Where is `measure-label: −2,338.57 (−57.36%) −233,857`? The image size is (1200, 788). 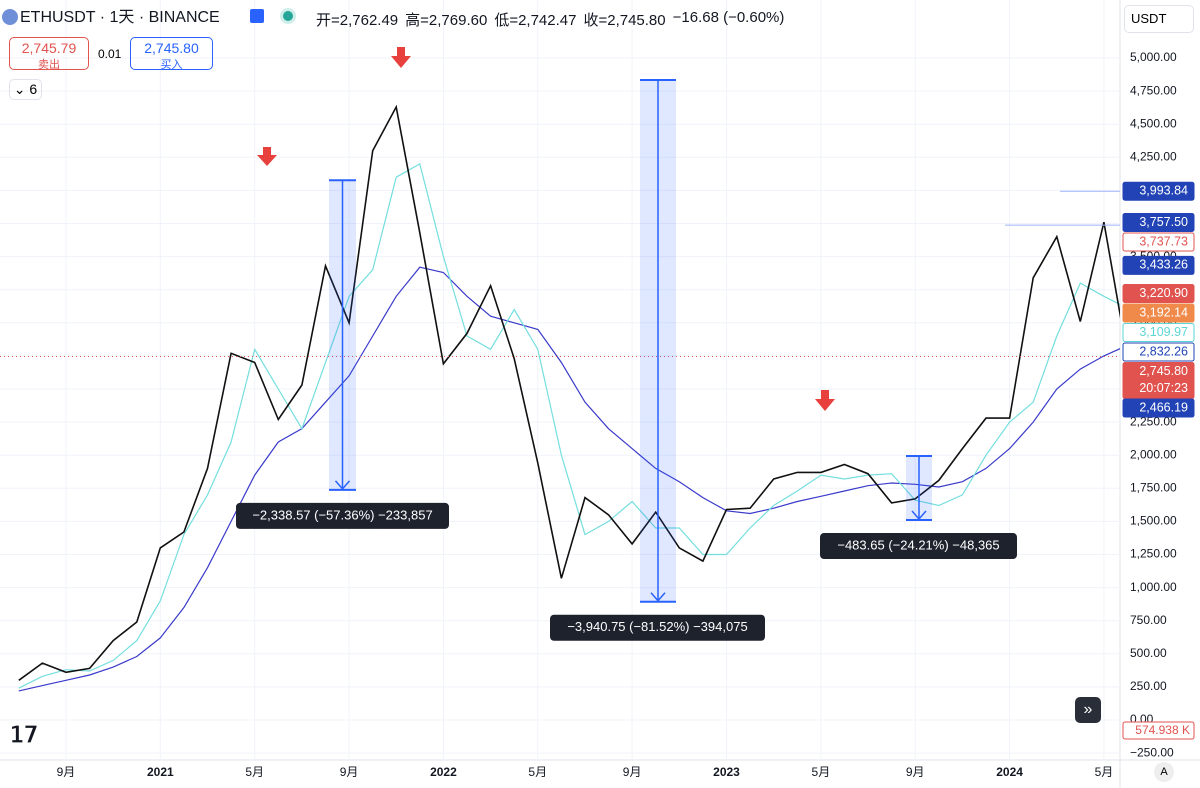
measure-label: −2,338.57 (−57.36%) −233,857 is located at coordinates (342, 514).